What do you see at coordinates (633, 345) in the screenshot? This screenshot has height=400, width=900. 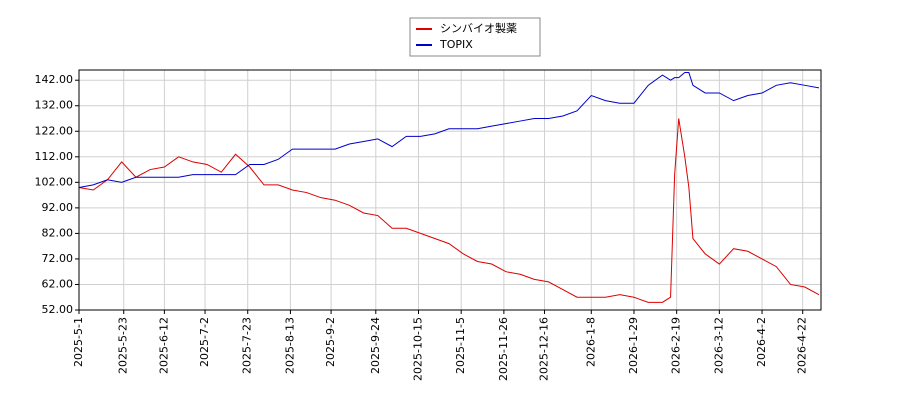 I see `x-tick-label: 2026-1-29` at bounding box center [633, 345].